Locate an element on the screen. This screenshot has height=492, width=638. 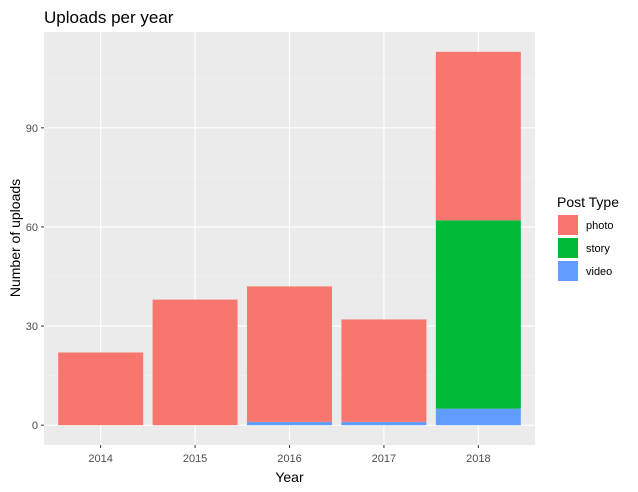
bar-photo-2017 is located at coordinates (384, 370).